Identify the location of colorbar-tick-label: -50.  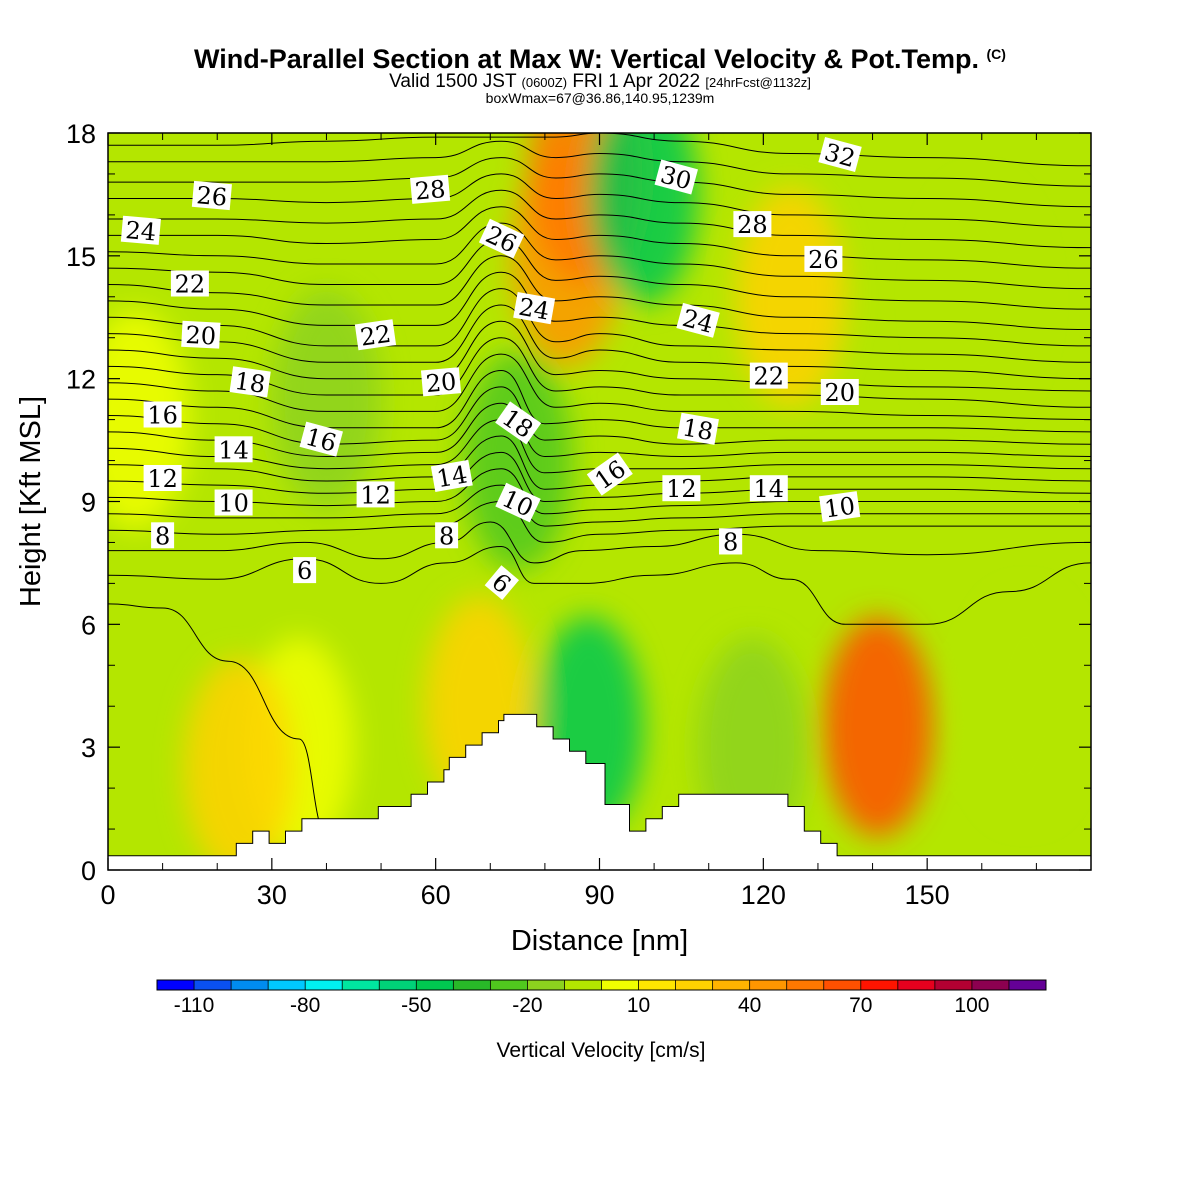
(416, 1005).